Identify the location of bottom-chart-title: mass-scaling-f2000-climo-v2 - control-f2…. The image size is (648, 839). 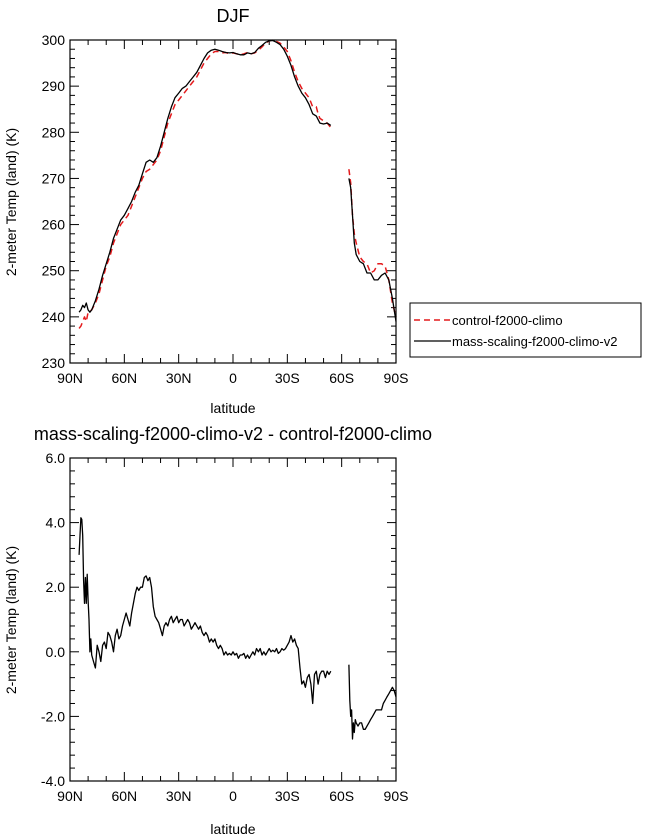
(233, 434).